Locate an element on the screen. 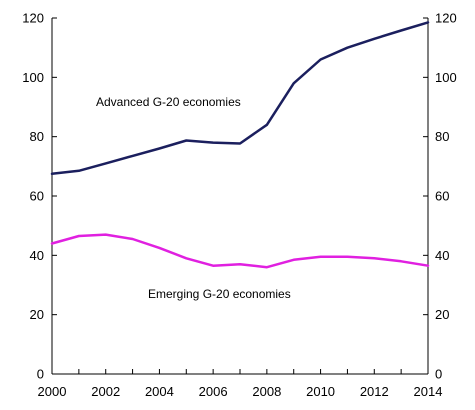 This screenshot has width=475, height=410. right-y-tick-label: 60 is located at coordinates (442, 196).